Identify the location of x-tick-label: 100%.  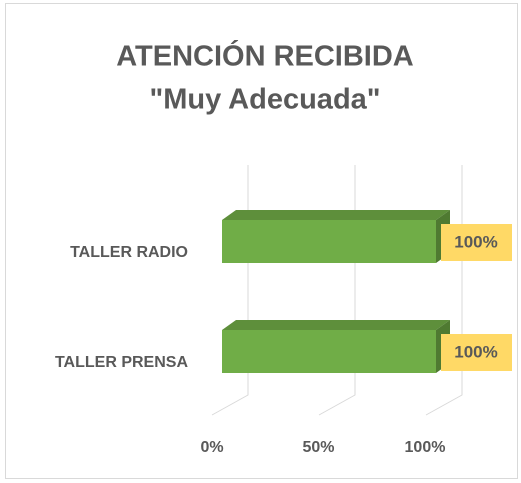
(425, 447).